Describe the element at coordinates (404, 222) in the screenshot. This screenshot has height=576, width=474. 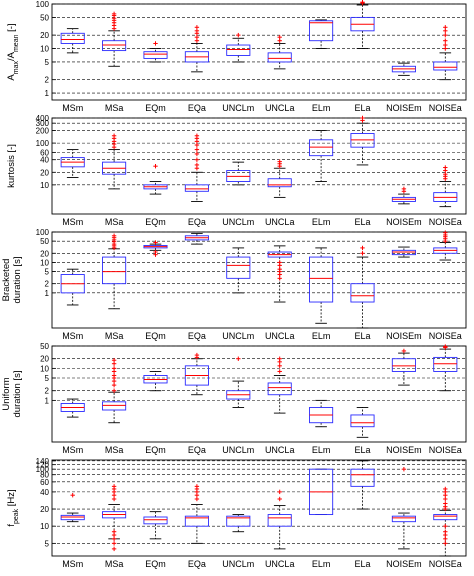
I see `category-label: NOISEm` at that location.